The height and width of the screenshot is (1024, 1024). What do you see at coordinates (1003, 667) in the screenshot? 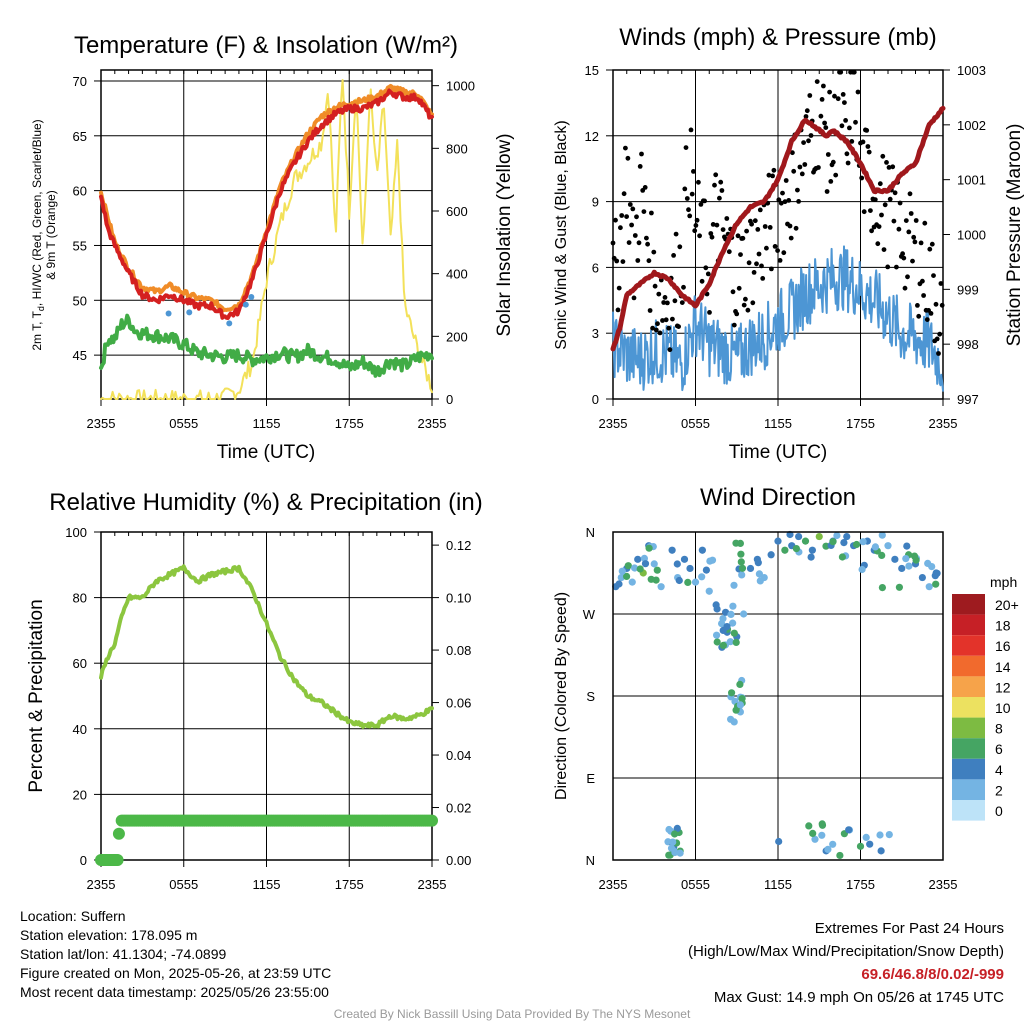
I see `legend-label: 14` at bounding box center [1003, 667].